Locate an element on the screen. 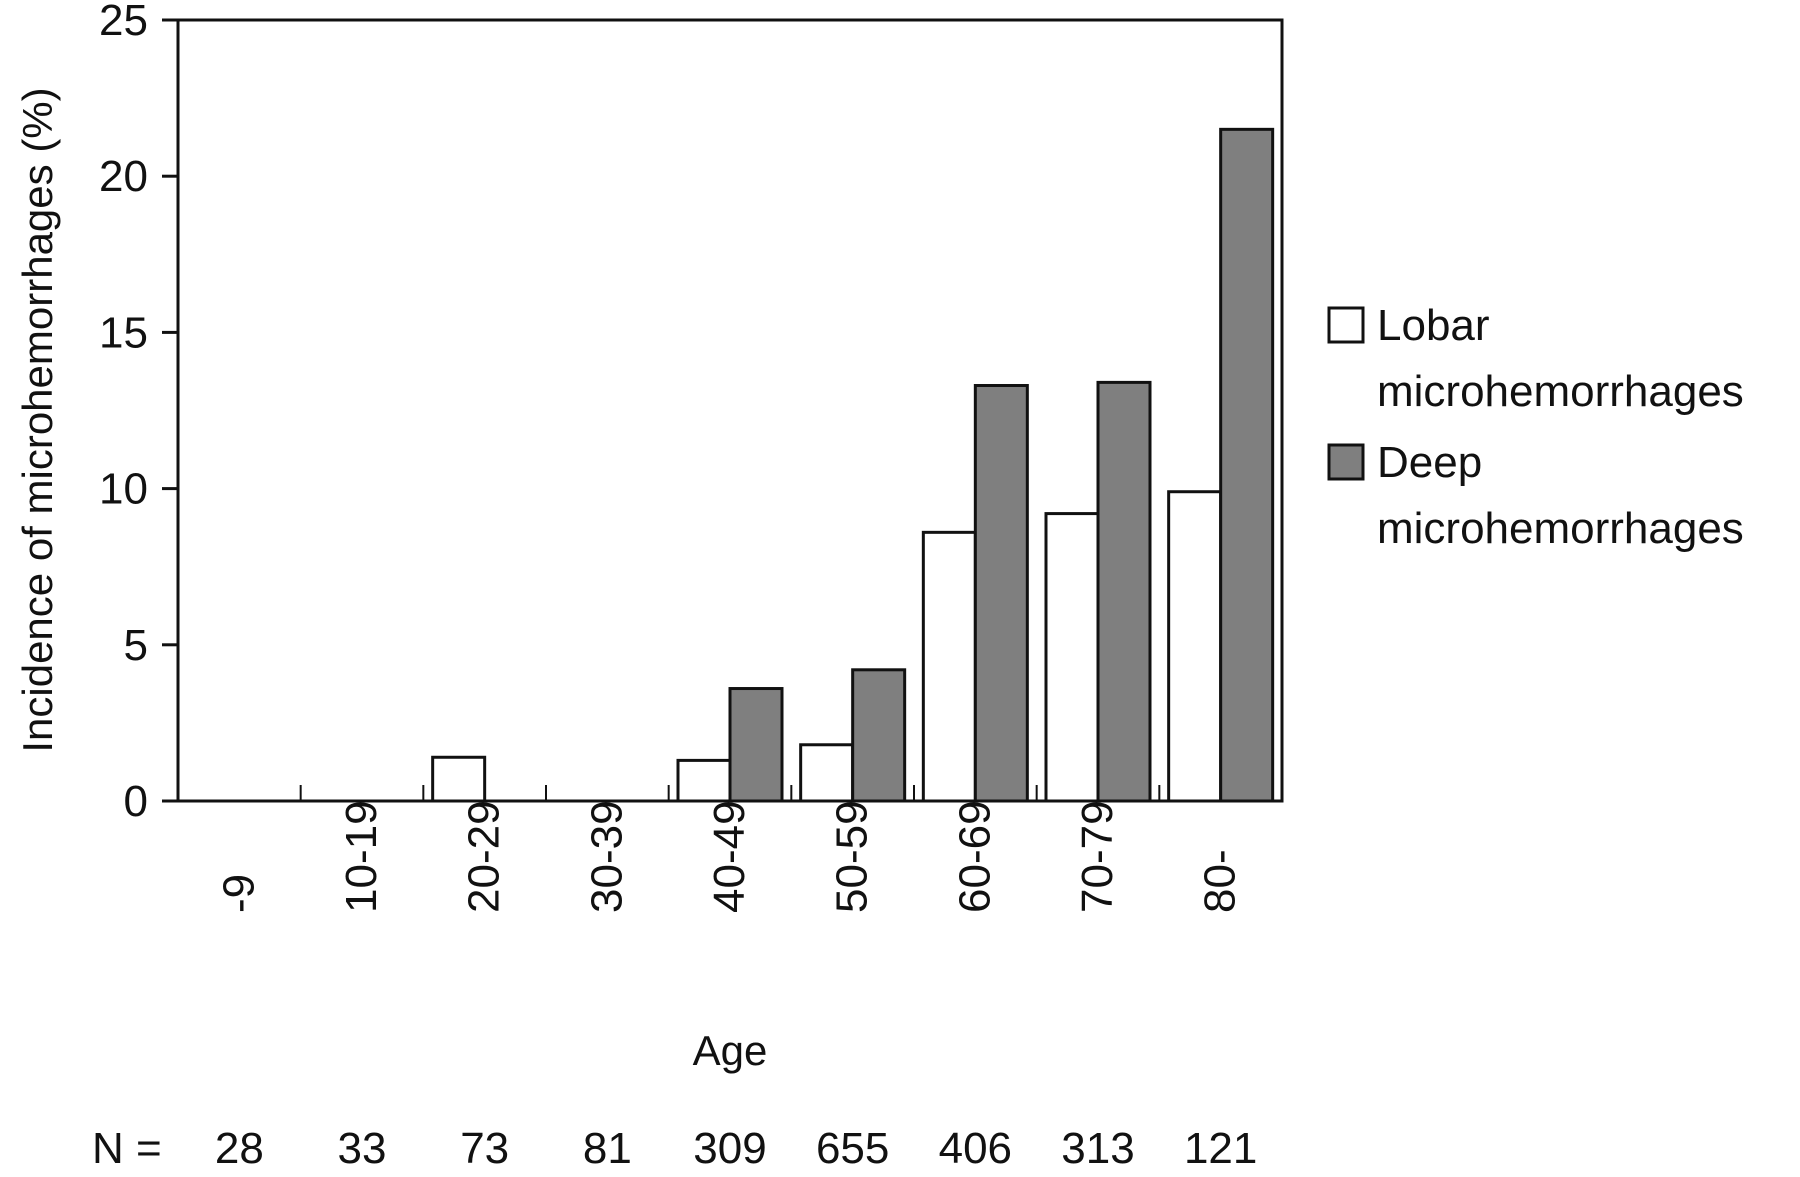  y-tick-label: 25 is located at coordinates (123, 22).